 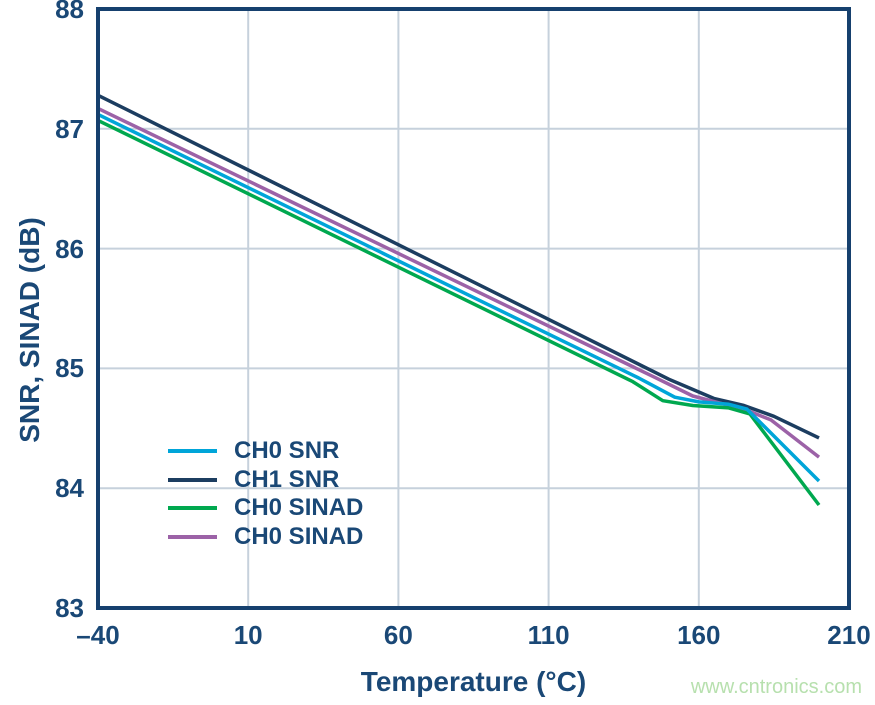 What do you see at coordinates (69, 248) in the screenshot?
I see `y-tick-label-86: 86` at bounding box center [69, 248].